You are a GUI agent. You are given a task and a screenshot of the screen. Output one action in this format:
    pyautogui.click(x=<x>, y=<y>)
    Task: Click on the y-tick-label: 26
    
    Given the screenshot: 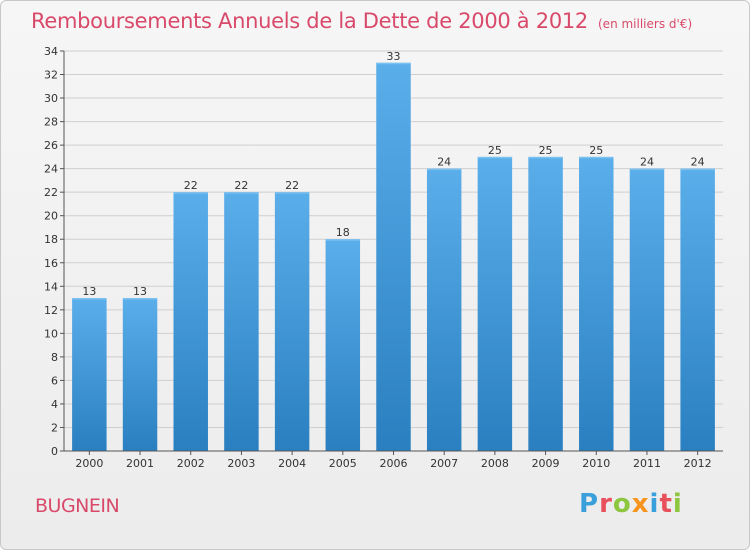 What is the action you would take?
    pyautogui.click(x=51, y=145)
    